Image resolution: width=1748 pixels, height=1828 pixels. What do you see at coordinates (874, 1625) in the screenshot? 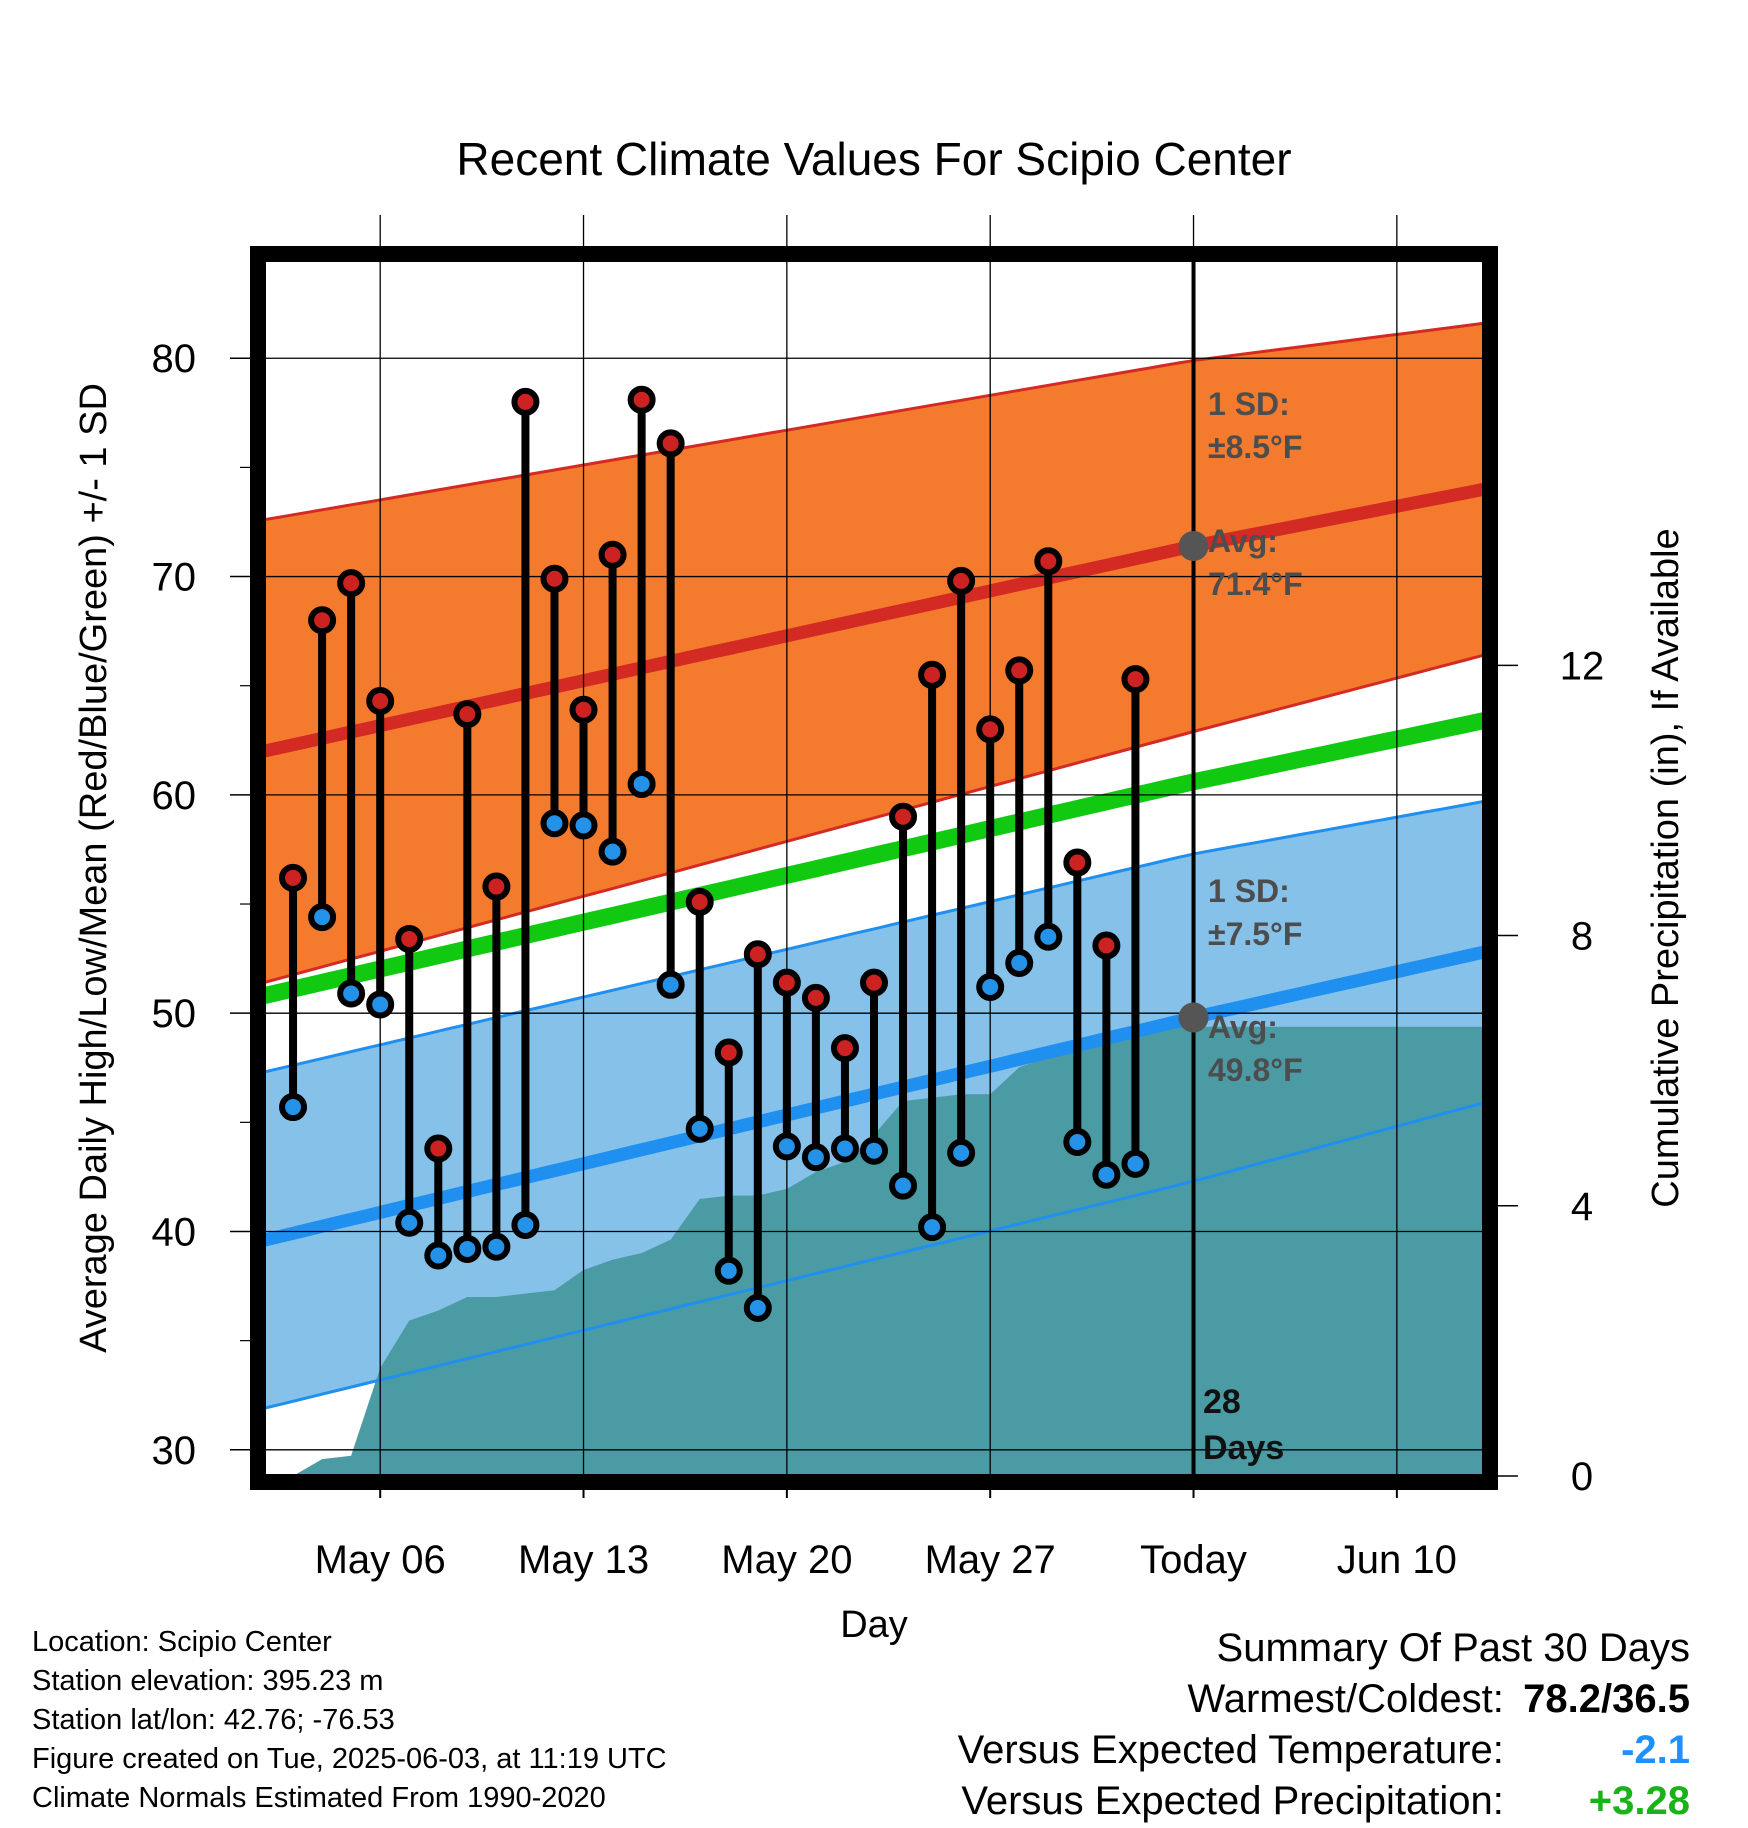
I see `x-axis-title: Day` at bounding box center [874, 1625].